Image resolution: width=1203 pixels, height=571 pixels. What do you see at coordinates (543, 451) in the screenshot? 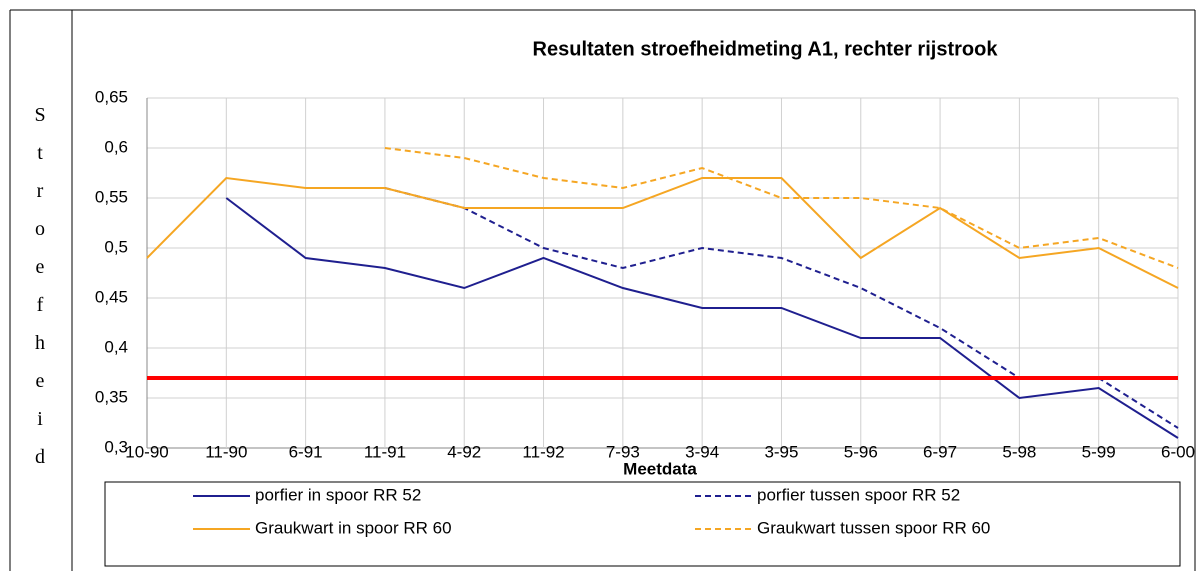
I see `x-tick-label: 11-92` at bounding box center [543, 451].